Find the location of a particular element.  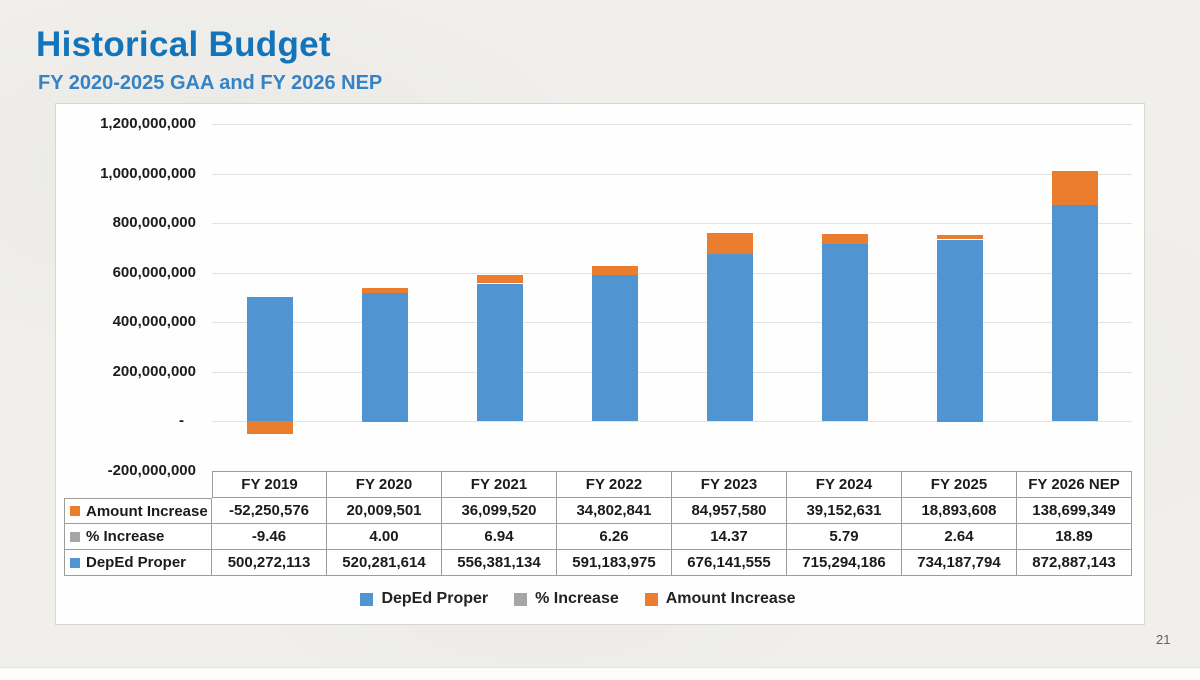

y-axis-tick-label: 600,000,000 is located at coordinates (154, 272).